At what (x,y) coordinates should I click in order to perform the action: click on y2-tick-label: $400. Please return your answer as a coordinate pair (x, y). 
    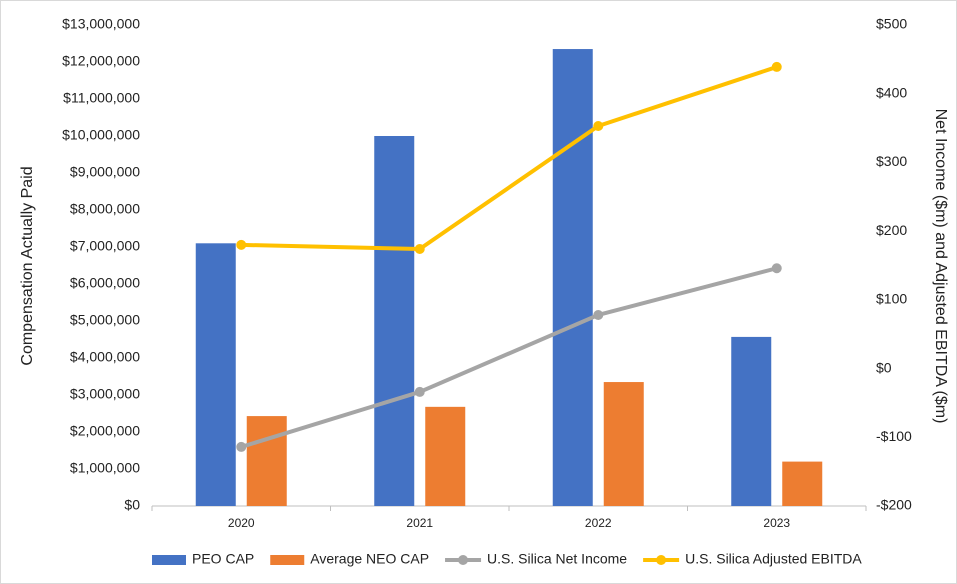
    Looking at the image, I should click on (891, 92).